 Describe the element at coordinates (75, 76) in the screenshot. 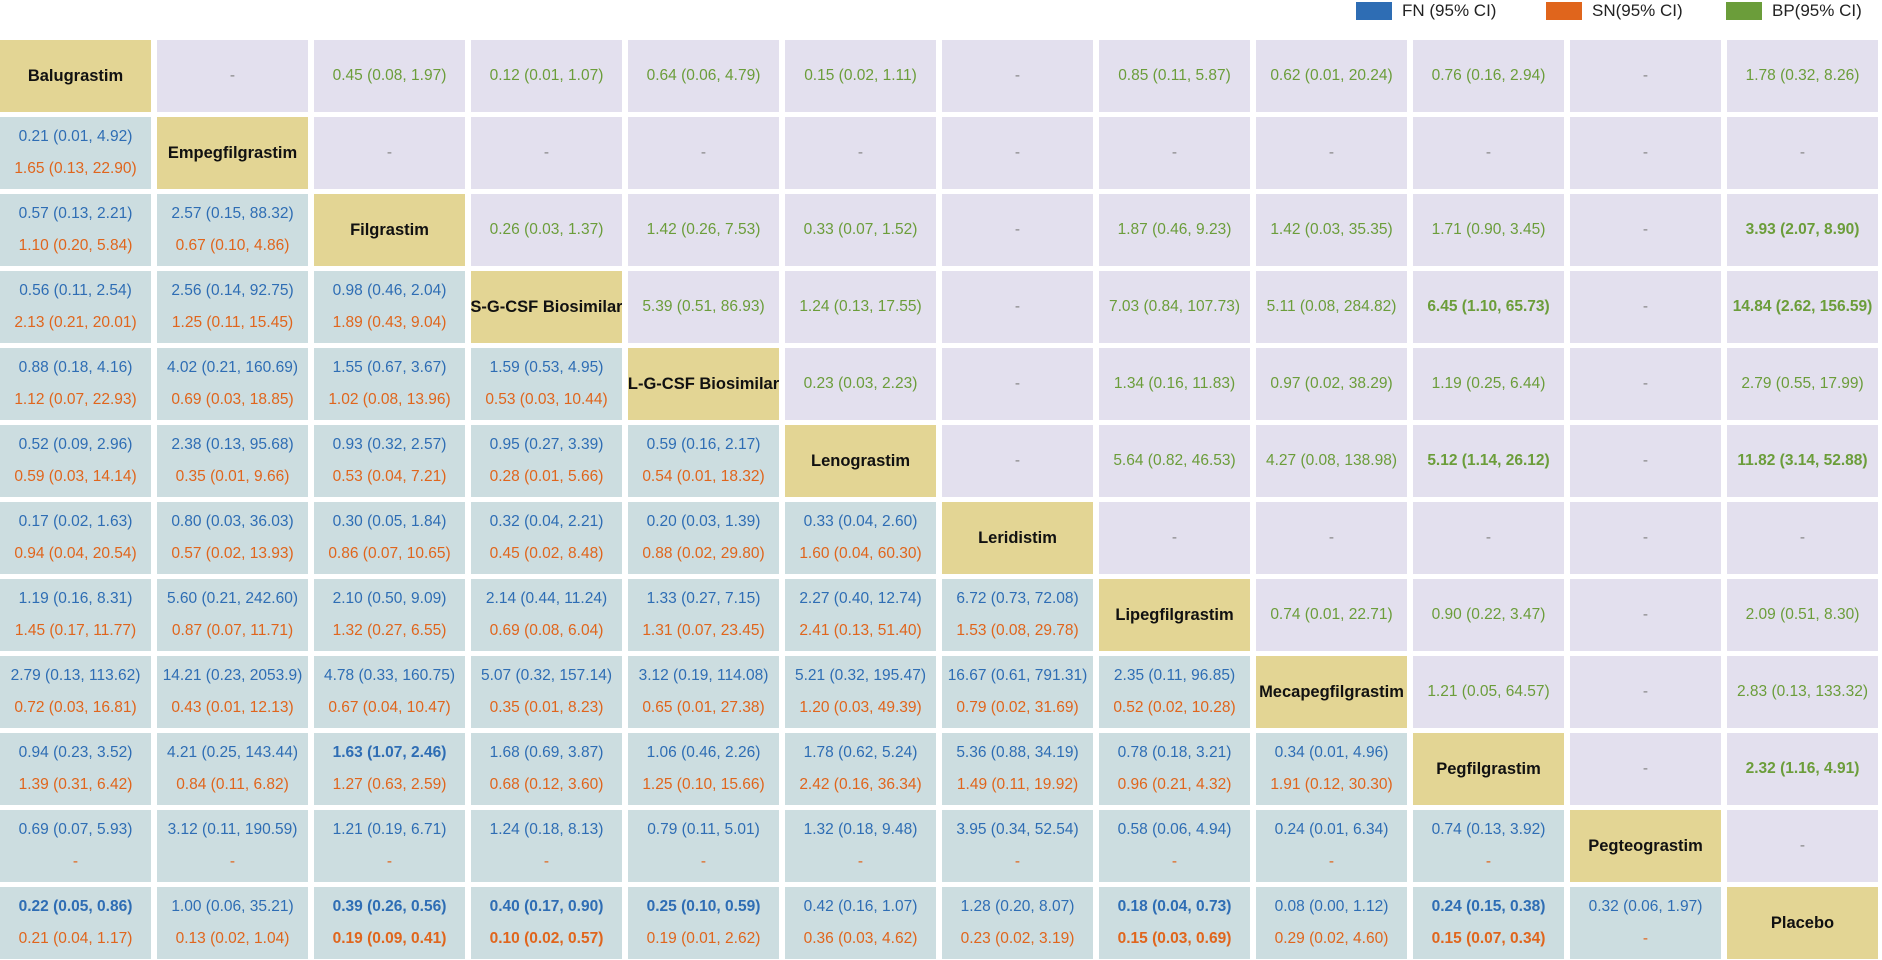

I see `treatment-label: Balugrastim` at that location.